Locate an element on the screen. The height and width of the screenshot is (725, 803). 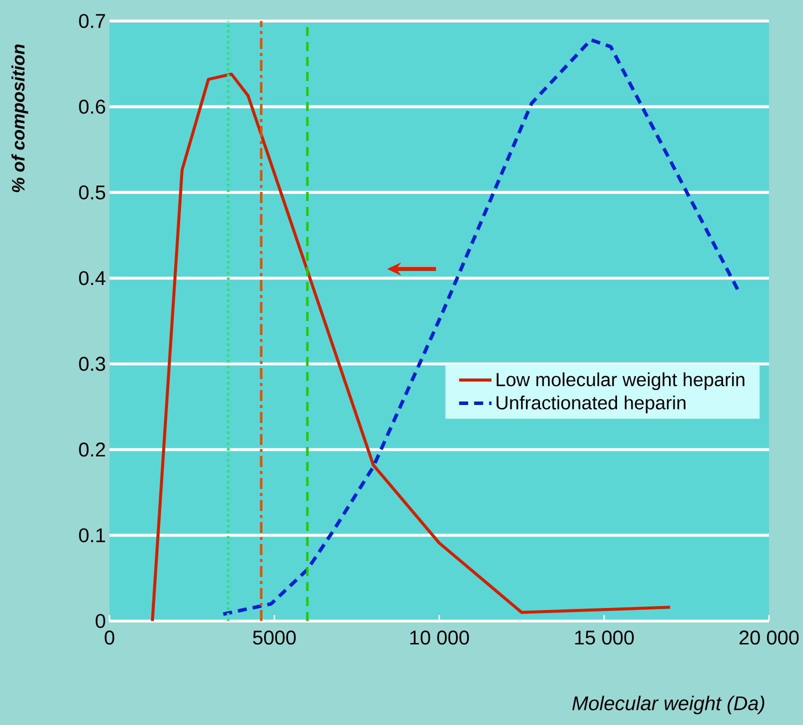
x-tick-label: 0 is located at coordinates (109, 637).